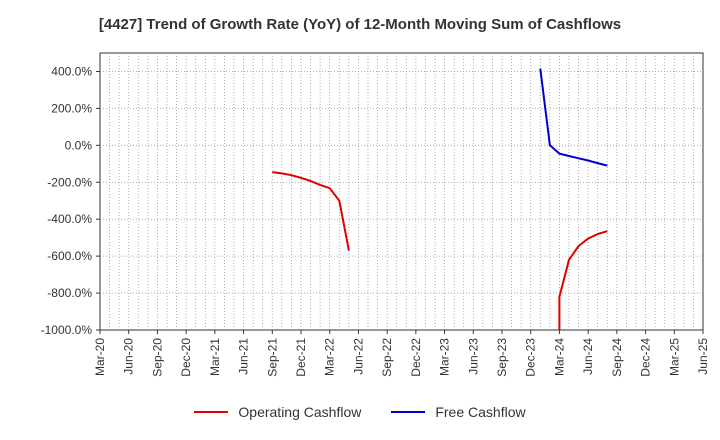 Image resolution: width=720 pixels, height=440 pixels. I want to click on y-tick-label: -800.0%, so click(69, 293).